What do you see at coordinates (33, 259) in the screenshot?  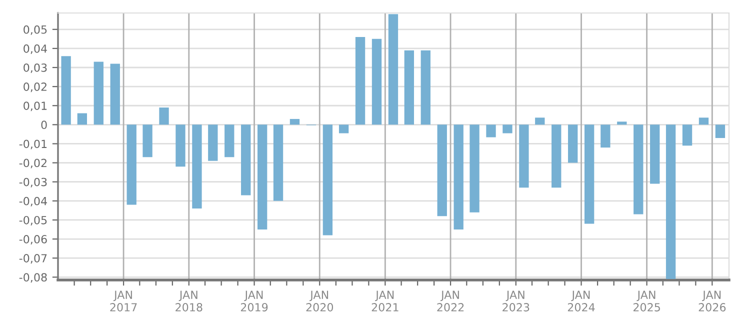 I see `y-tick-label: -0,07` at bounding box center [33, 259].